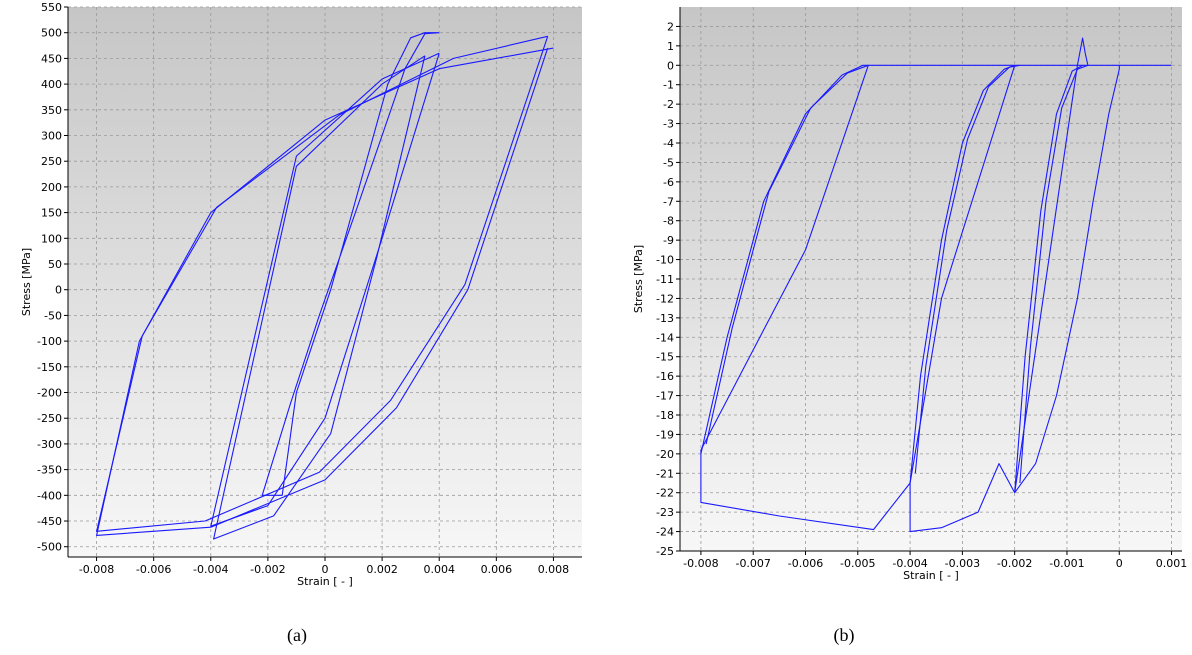 The height and width of the screenshot is (655, 1192). I want to click on y-tick-label: 250, so click(51, 161).